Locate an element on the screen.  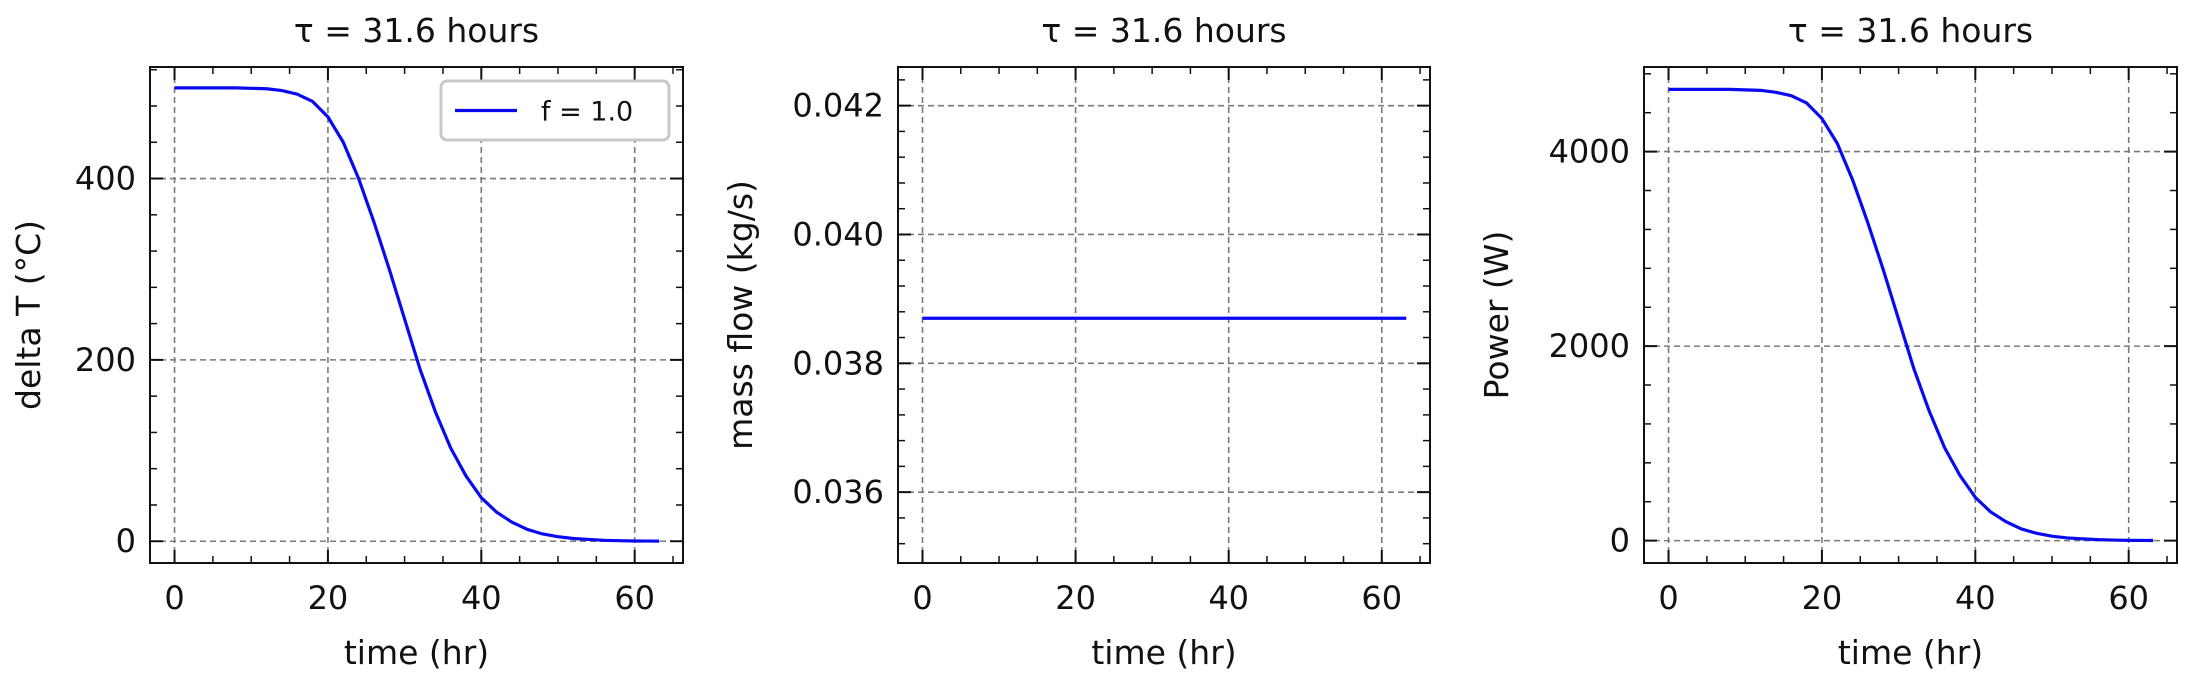
y-tick-label: 0.042 is located at coordinates (838, 106).